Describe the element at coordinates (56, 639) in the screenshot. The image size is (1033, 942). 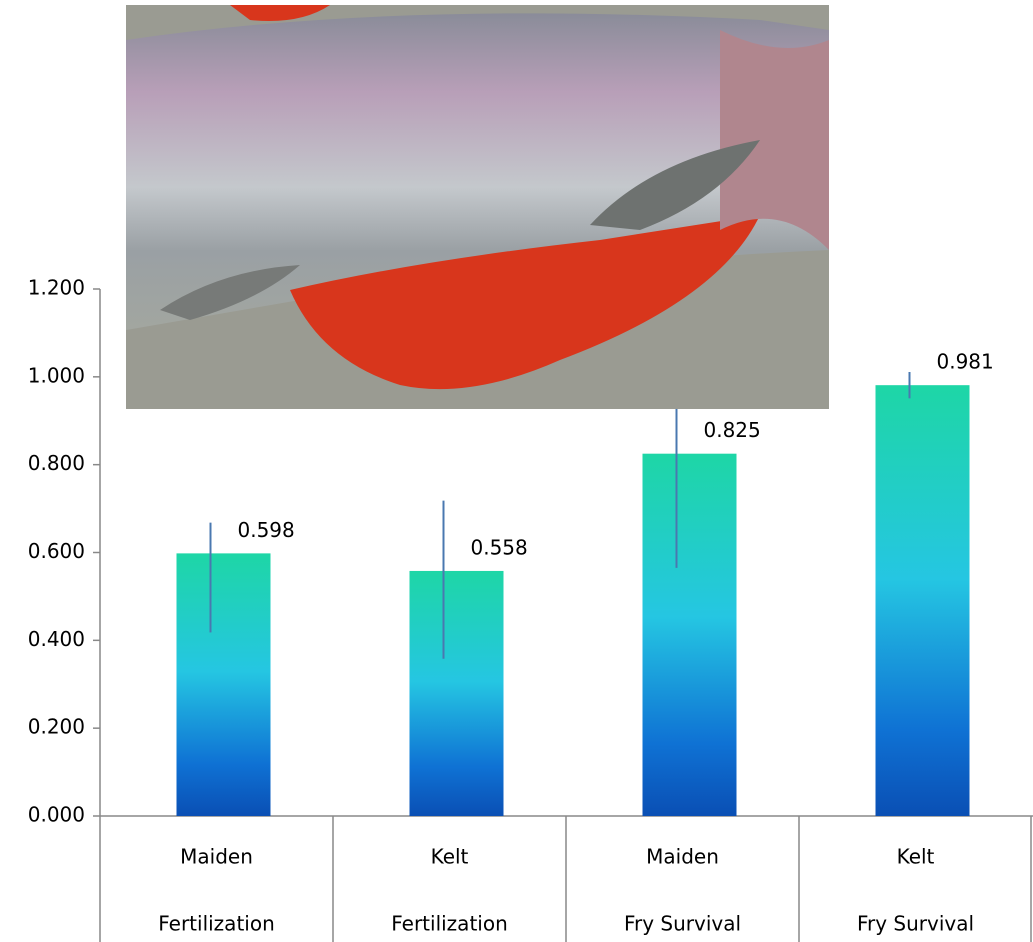
I see `y-tick-label: 0.400` at that location.